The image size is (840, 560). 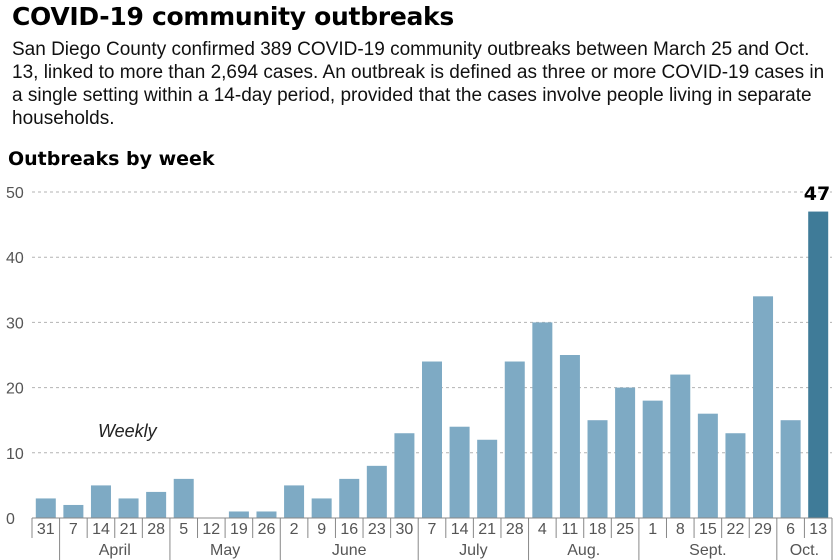 I want to click on x-tick-label: 19, so click(x=239, y=529).